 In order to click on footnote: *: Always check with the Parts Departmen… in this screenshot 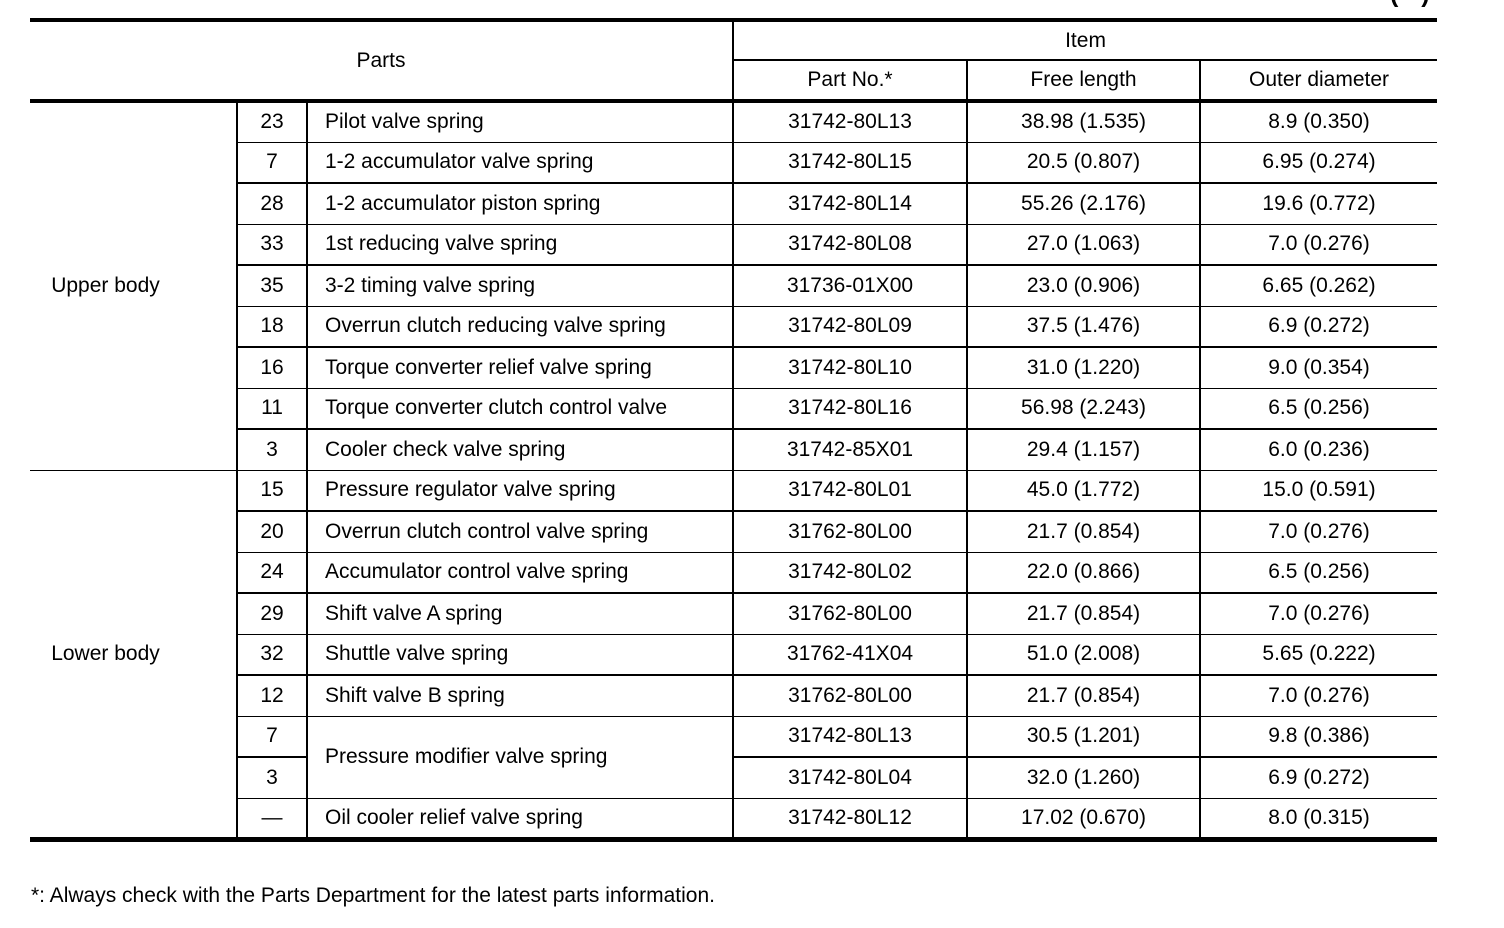, I will do `click(373, 895)`.